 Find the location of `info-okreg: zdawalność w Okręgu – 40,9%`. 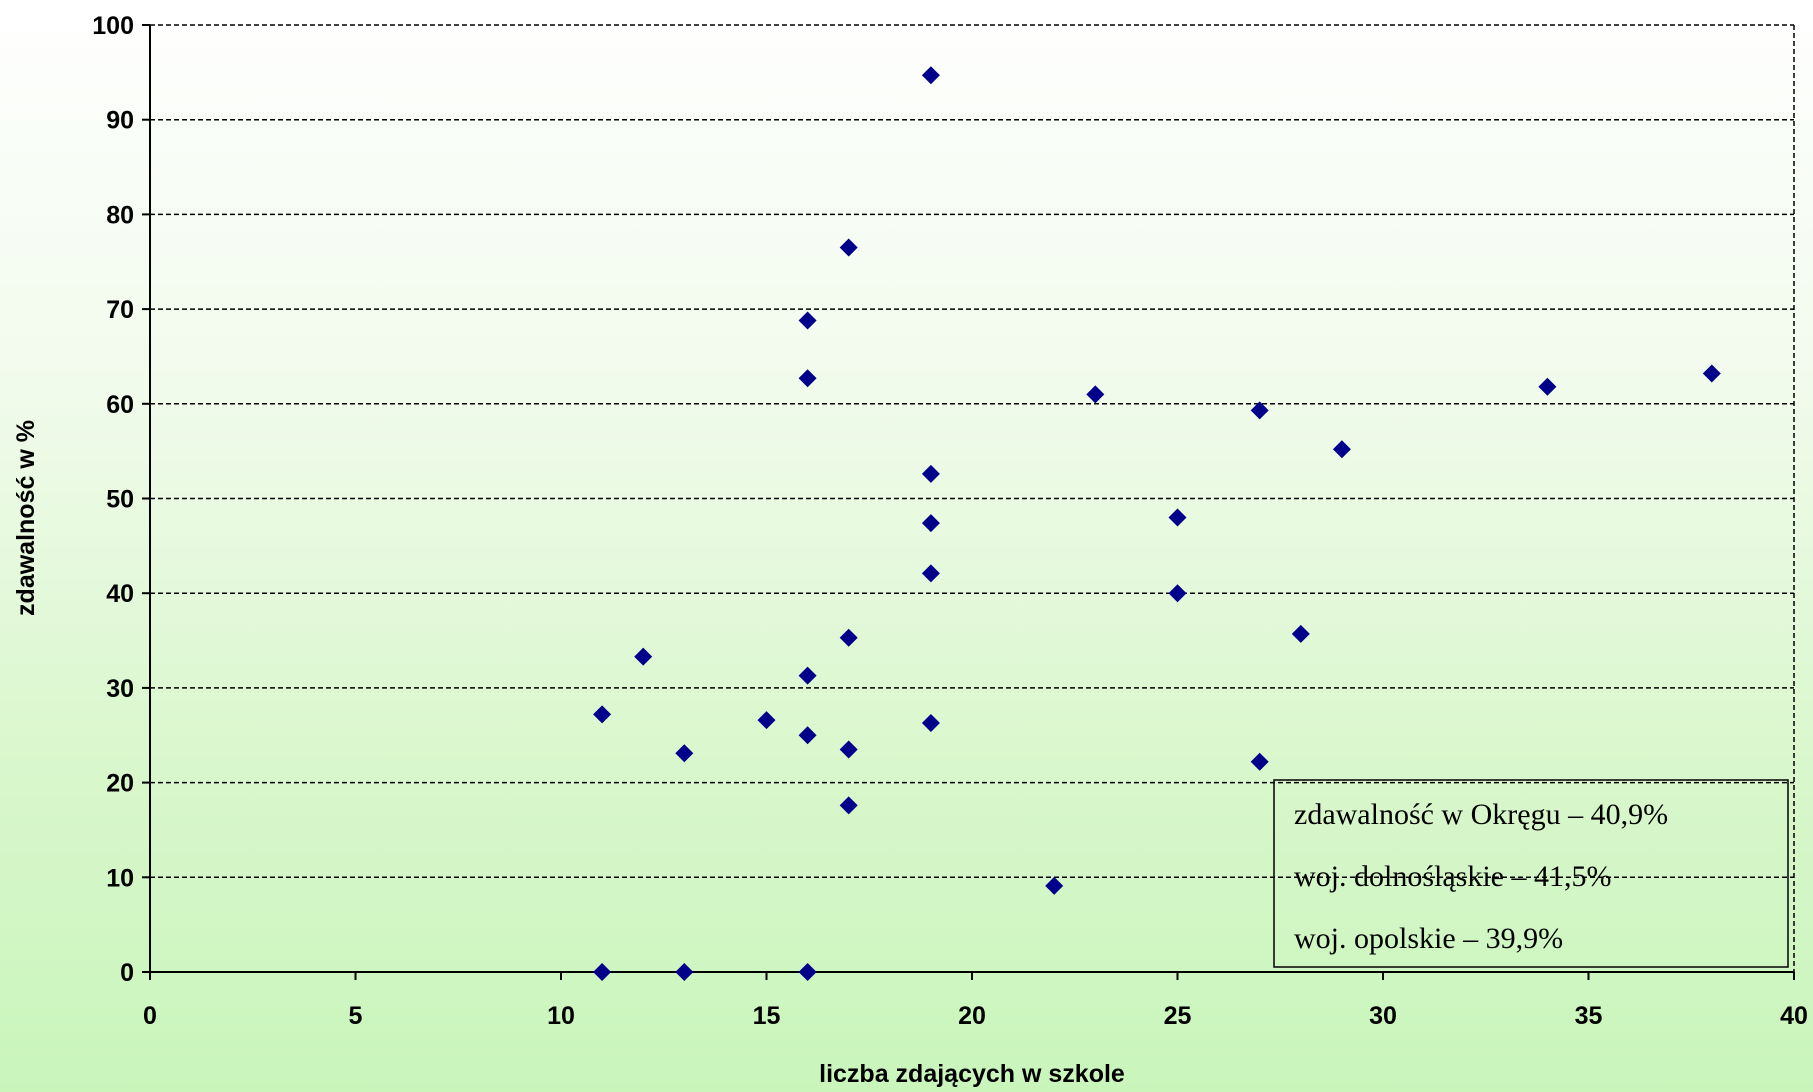

info-okreg: zdawalność w Okręgu – 40,9% is located at coordinates (1481, 814).